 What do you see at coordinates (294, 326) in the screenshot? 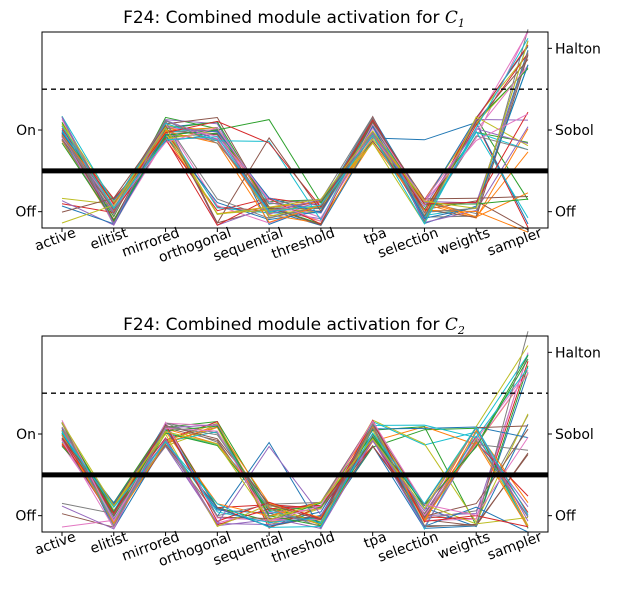
I see `chart-title: F24: Combined module activation for C2` at bounding box center [294, 326].